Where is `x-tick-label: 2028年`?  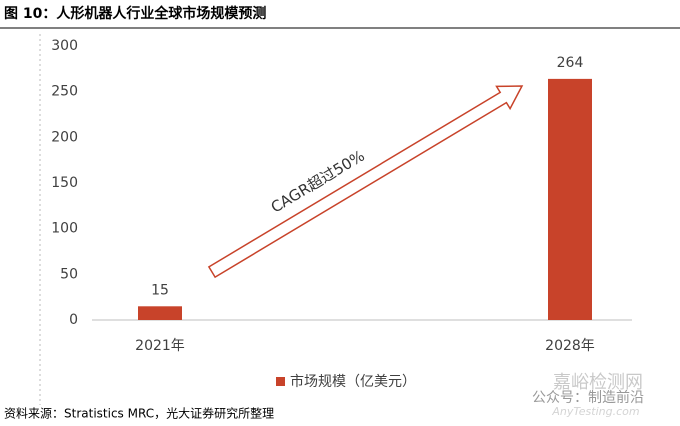 x-tick-label: 2028年 is located at coordinates (570, 346).